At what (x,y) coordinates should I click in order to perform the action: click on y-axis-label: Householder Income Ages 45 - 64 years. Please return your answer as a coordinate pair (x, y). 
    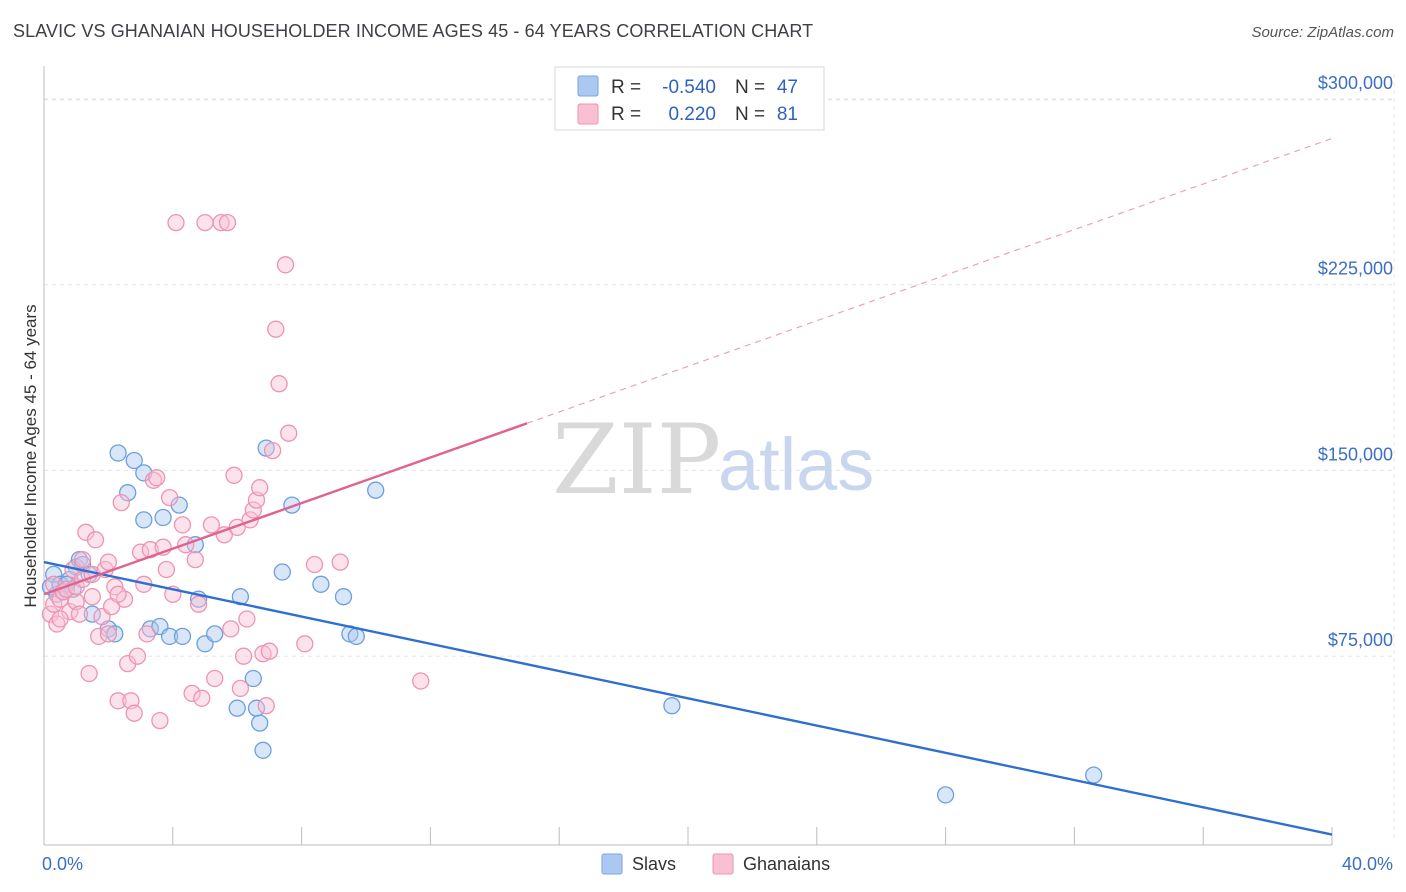
    Looking at the image, I should click on (30, 455).